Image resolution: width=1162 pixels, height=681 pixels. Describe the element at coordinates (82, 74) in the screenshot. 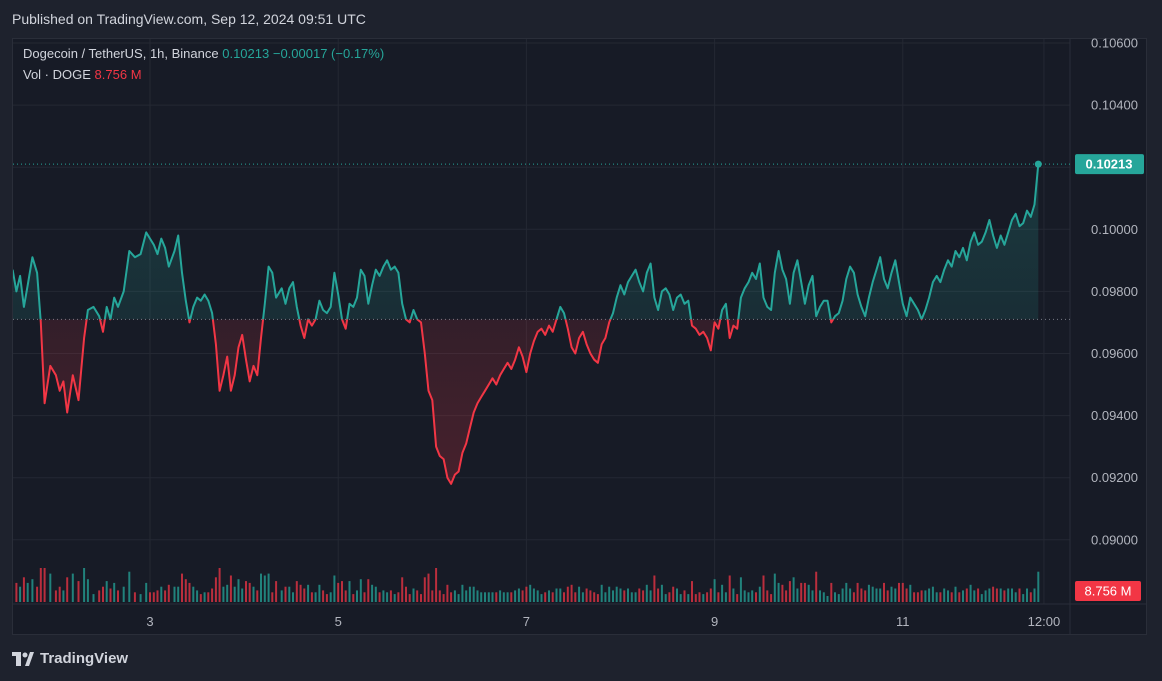

I see `legend-volume-row: Vol · DOGE 8.756 M` at that location.